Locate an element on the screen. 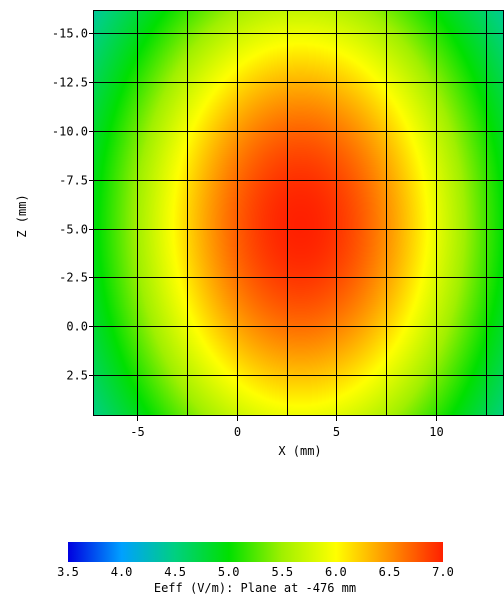  colorbar-label: Eeff (V/m): Plane at -476 mm is located at coordinates (255, 588).